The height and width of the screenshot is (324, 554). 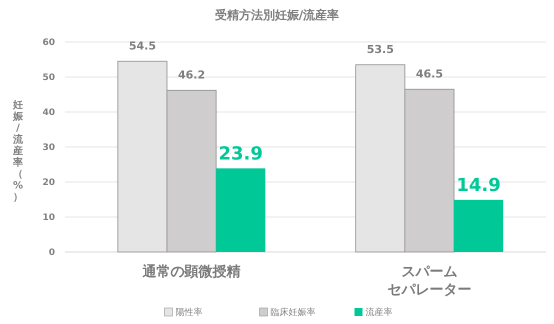 I want to click on y-tick-label: 60, so click(x=48, y=43).